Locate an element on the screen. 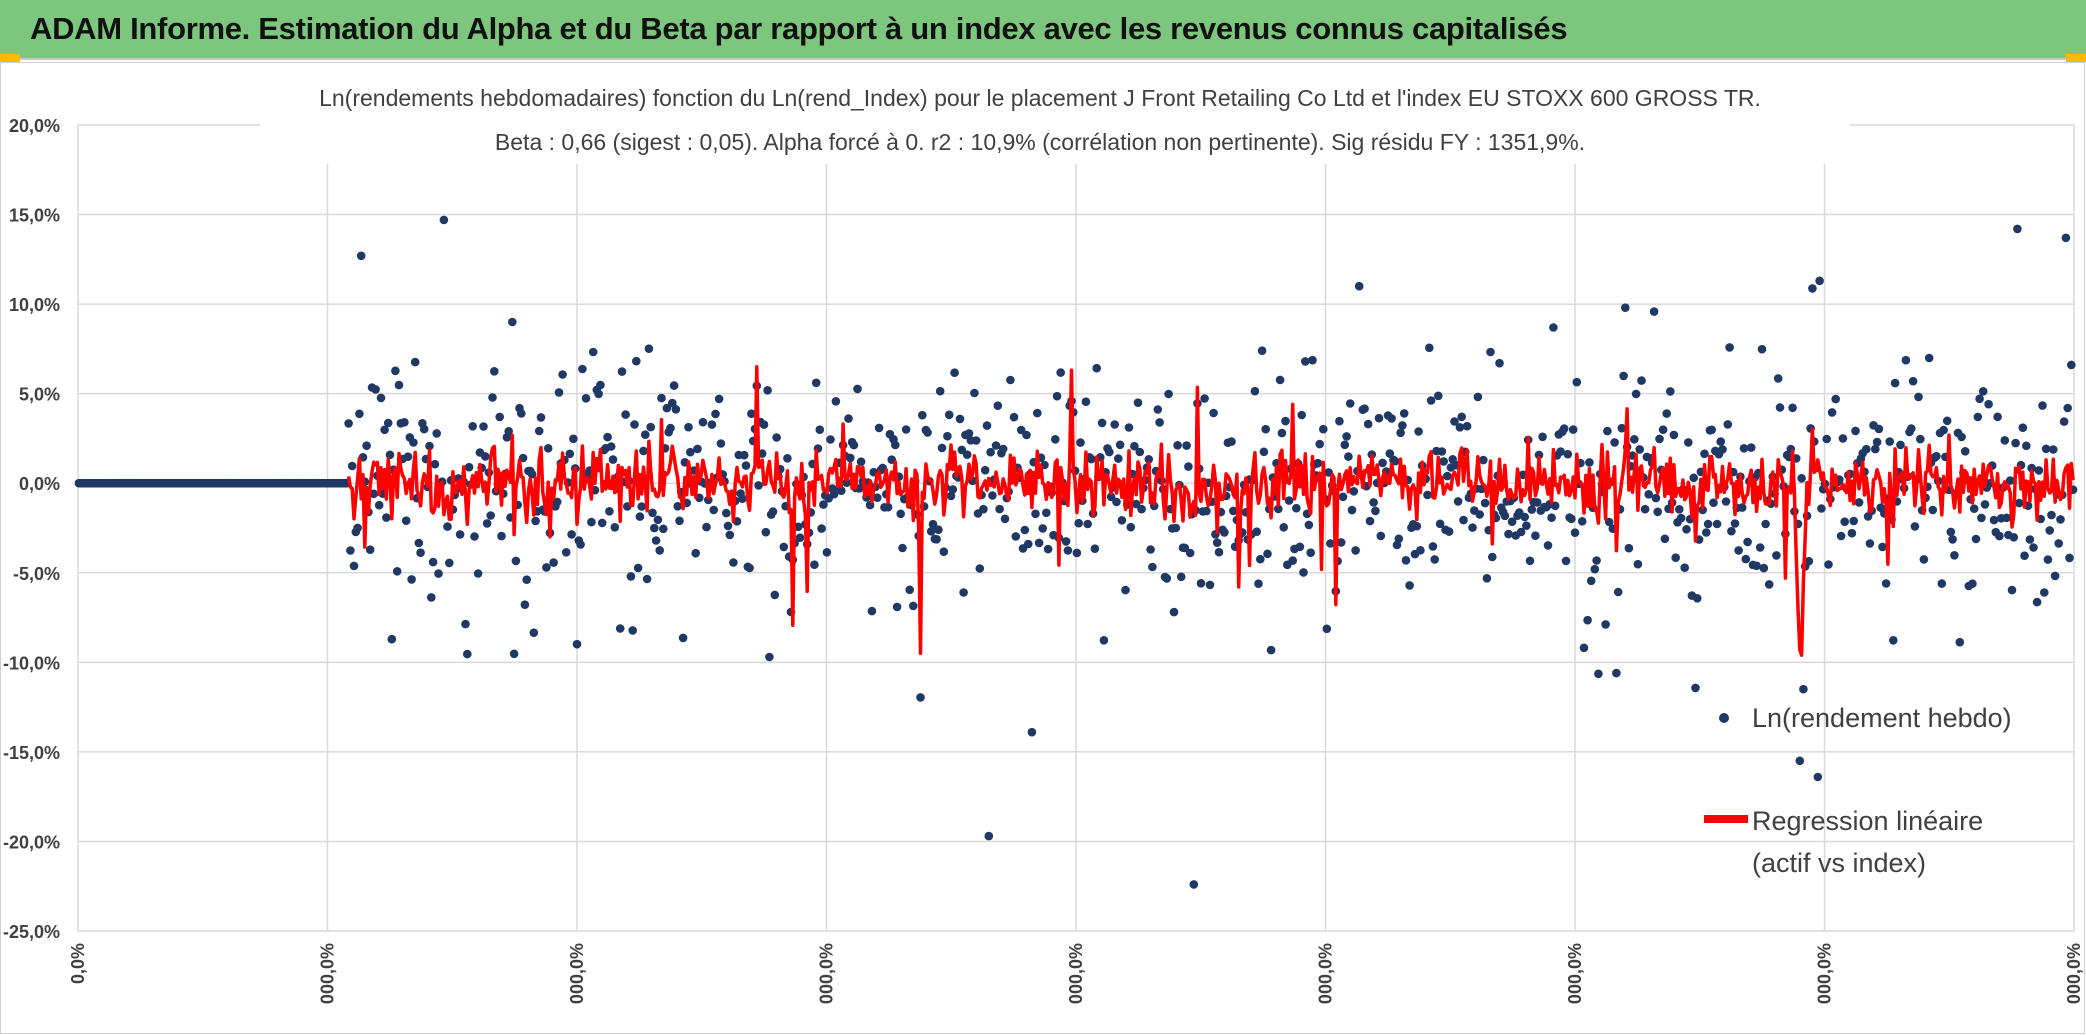 This screenshot has width=2086, height=1035. corner-mark is located at coordinates (2076, 58).